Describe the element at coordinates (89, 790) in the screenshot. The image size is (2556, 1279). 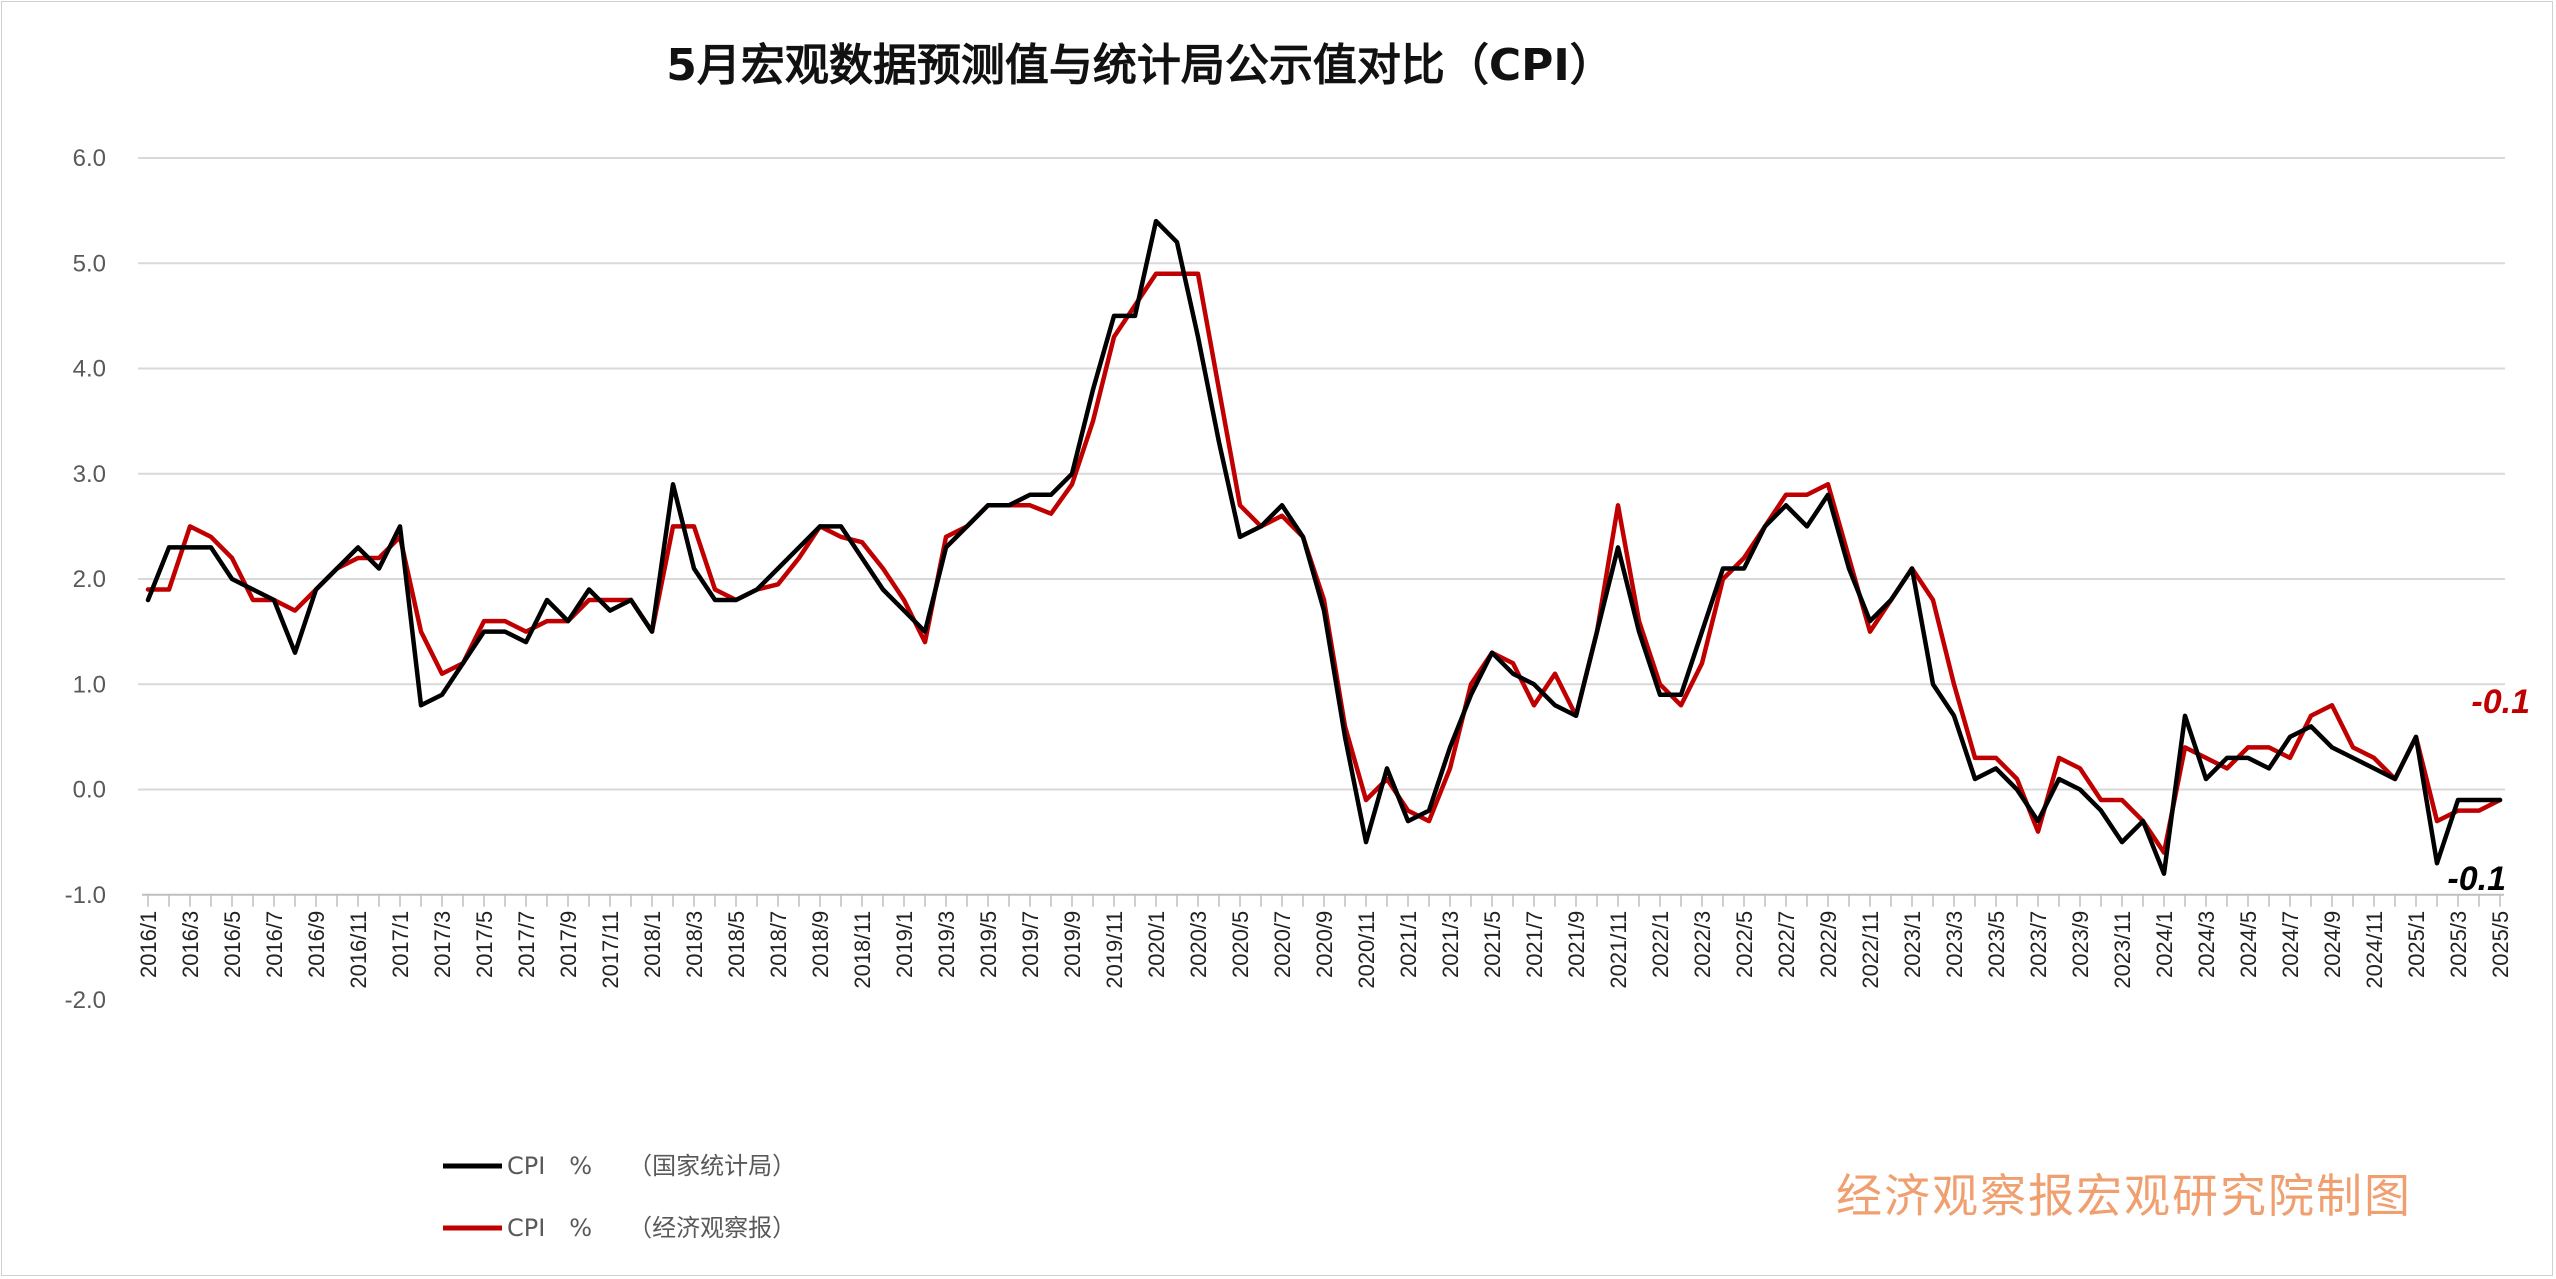
I see `y-tick-label: 0.0` at that location.